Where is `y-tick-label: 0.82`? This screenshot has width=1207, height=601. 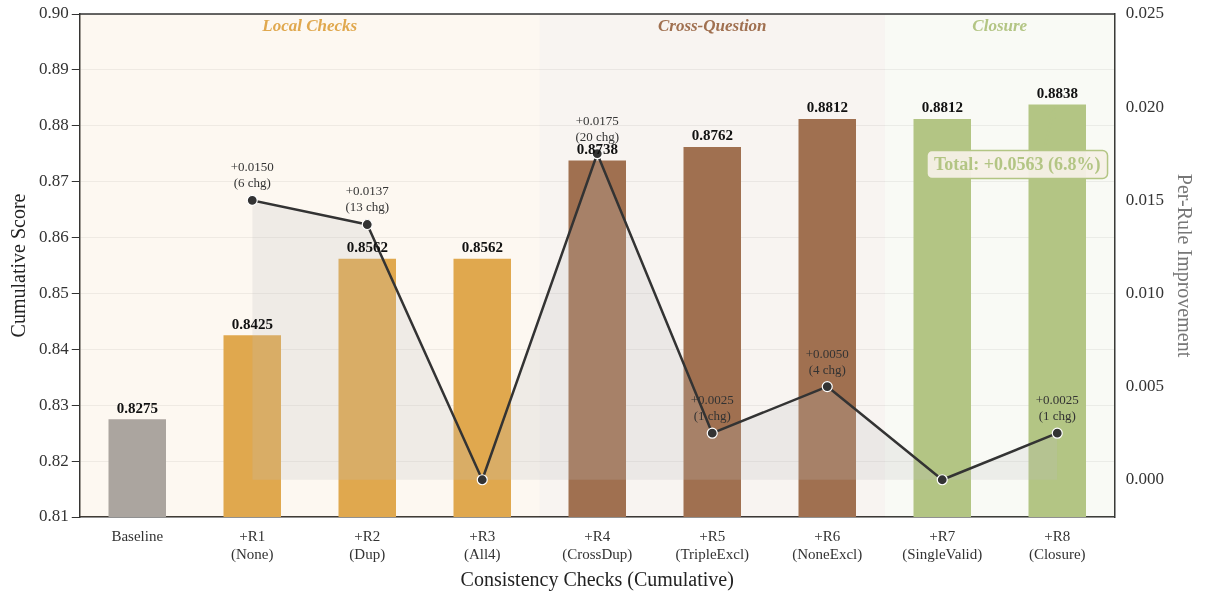
y-tick-label: 0.82 is located at coordinates (54, 460).